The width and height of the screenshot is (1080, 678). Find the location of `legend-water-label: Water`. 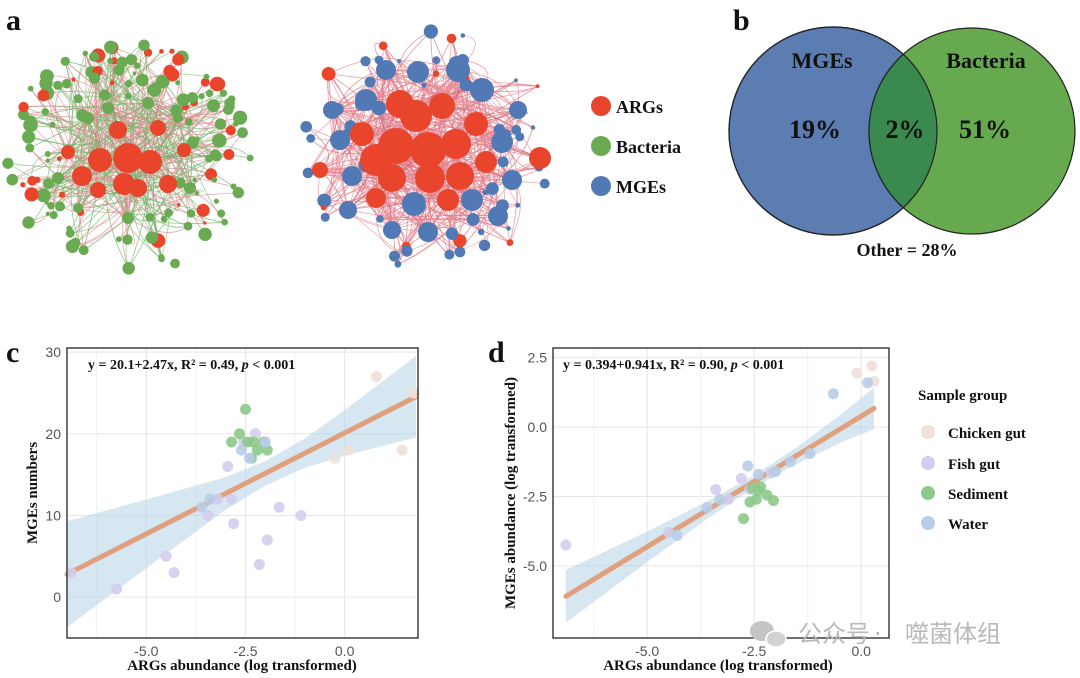

legend-water-label: Water is located at coordinates (968, 525).